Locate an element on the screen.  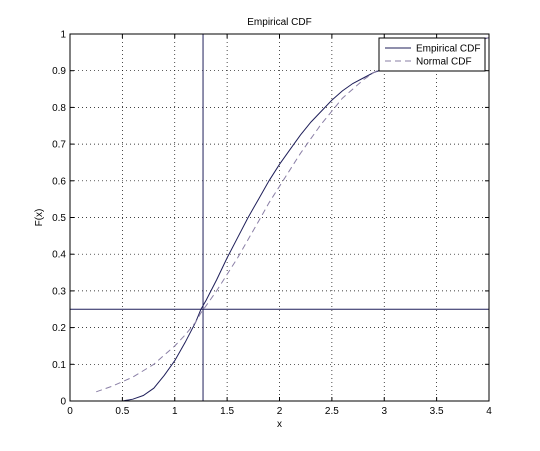
x-tick-label: 2 is located at coordinates (280, 411).